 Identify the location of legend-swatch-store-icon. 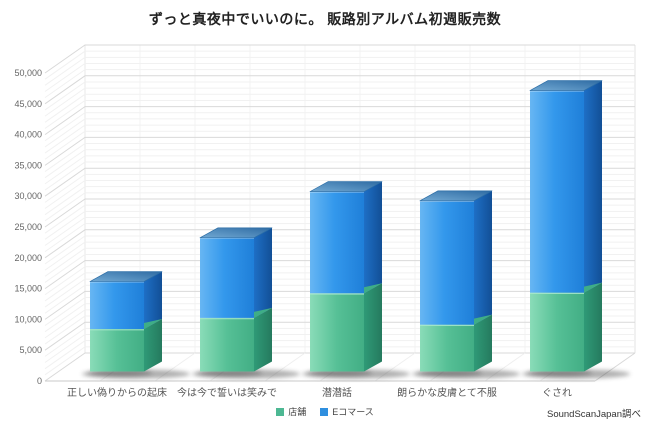
(280, 411).